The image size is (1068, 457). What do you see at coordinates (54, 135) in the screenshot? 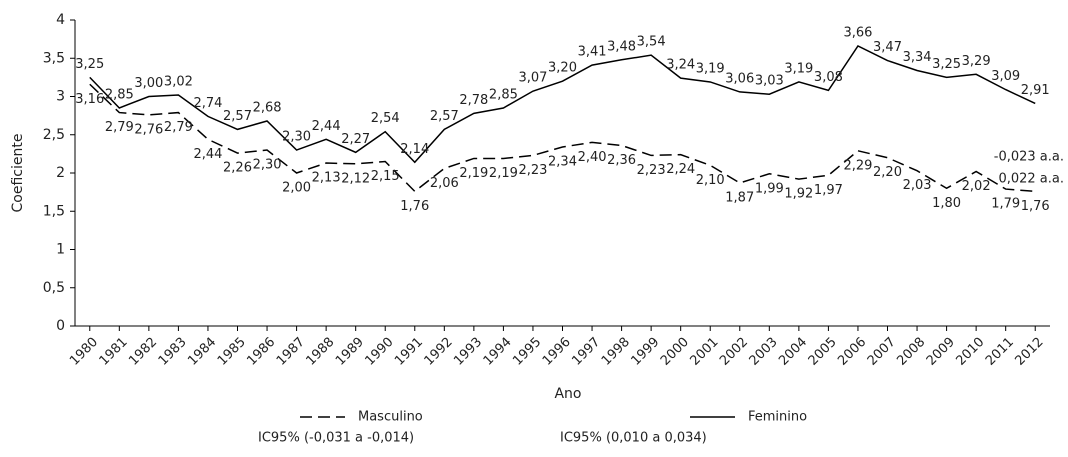
I see `y-tick-label: 2,5` at bounding box center [54, 135].